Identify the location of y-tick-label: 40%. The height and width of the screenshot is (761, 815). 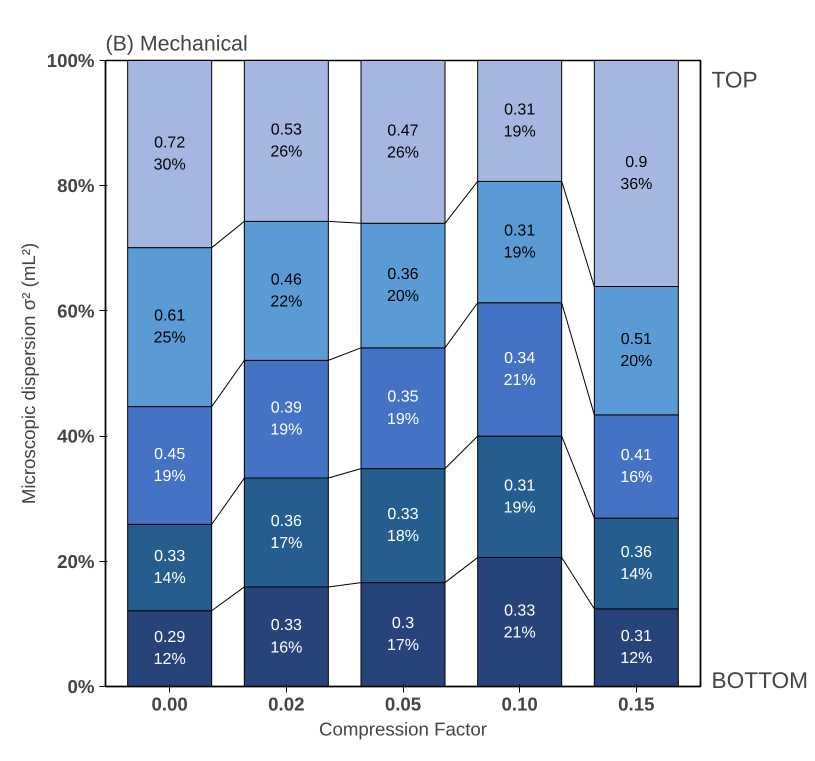
(76, 436).